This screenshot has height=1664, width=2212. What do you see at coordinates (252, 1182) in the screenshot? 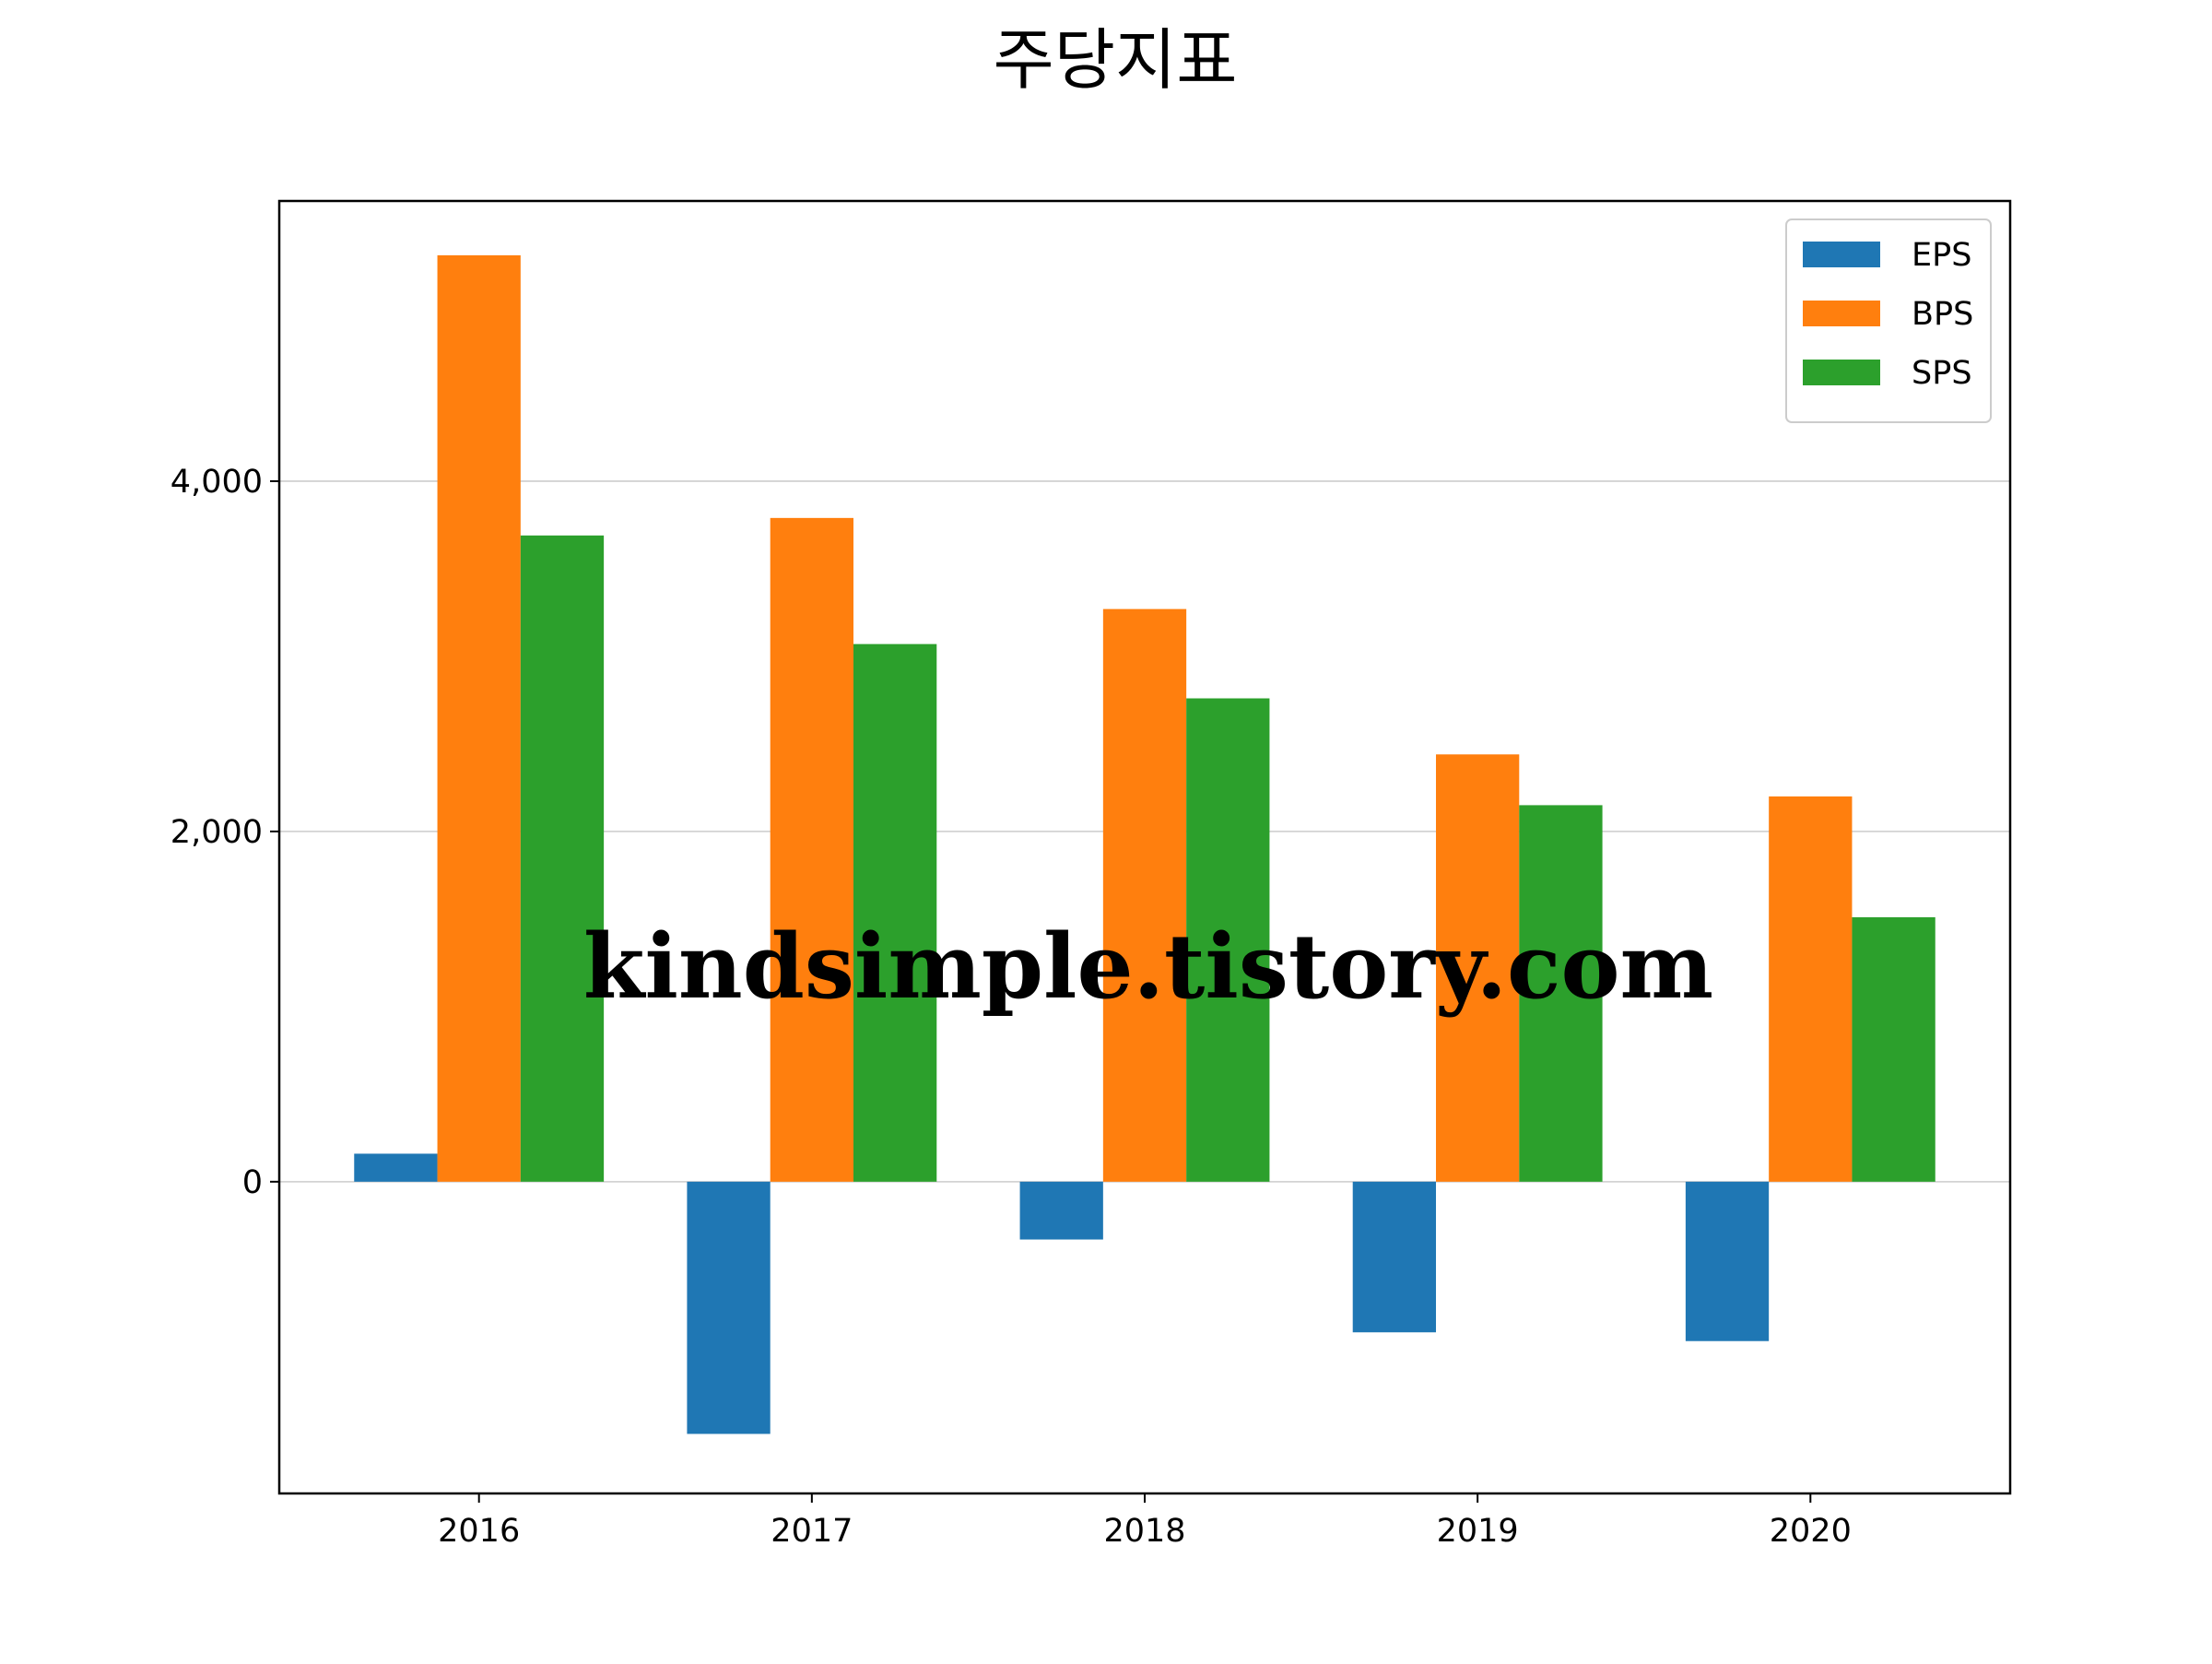
I see `y-tick-label: 0` at bounding box center [252, 1182].